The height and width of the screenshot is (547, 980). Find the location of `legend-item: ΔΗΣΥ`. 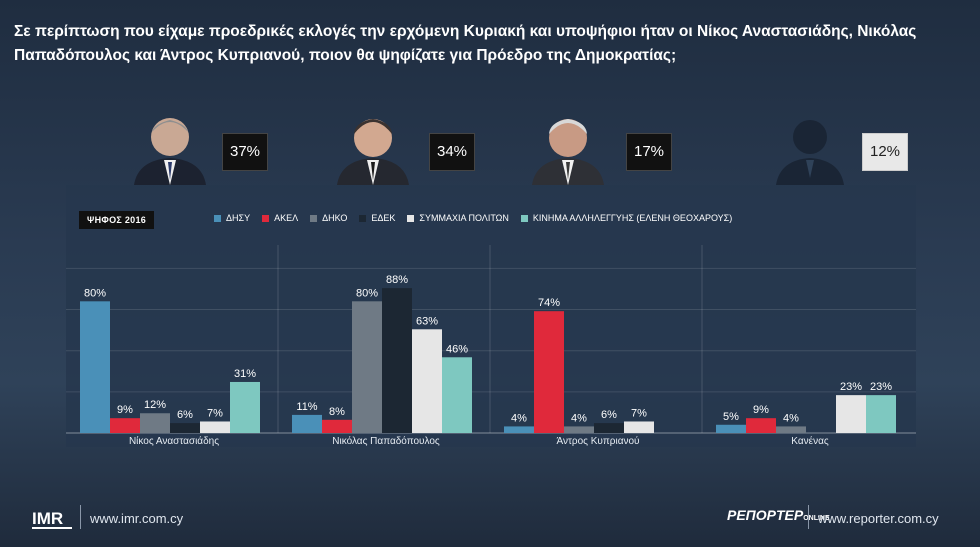

legend-item: ΔΗΣΥ is located at coordinates (232, 218).